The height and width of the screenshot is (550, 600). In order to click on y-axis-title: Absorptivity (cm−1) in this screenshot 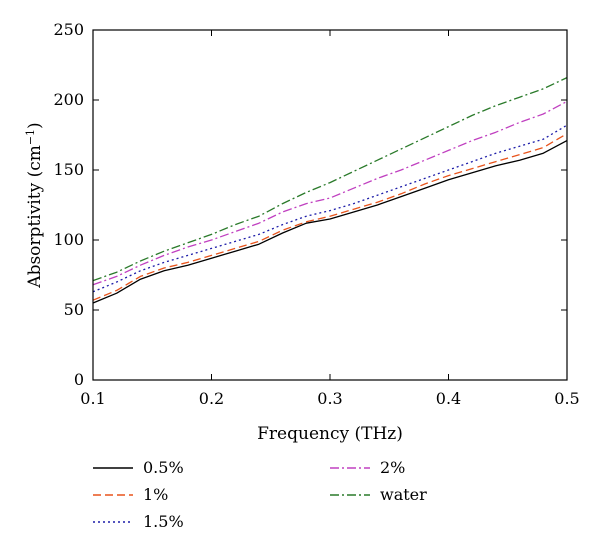, I will do `click(34, 205)`.